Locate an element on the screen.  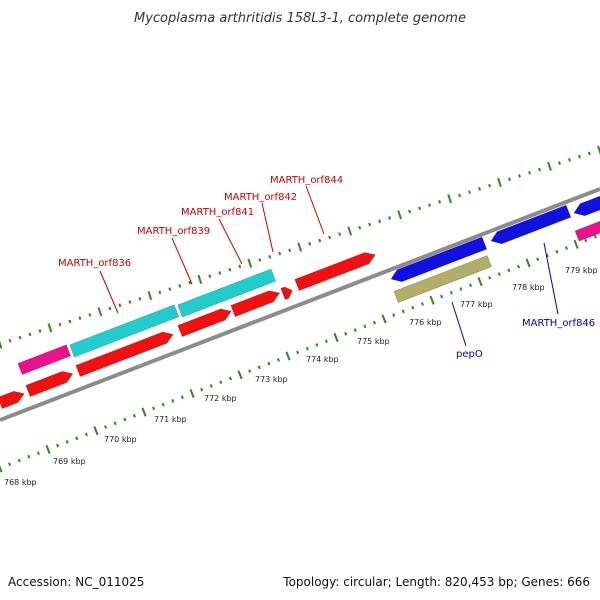
label-marth-orf836: MARTH_orf836 is located at coordinates (94, 263).